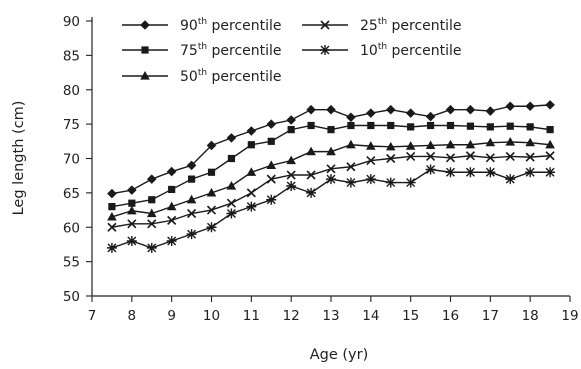 The image size is (581, 369). What do you see at coordinates (411, 50) in the screenshot?
I see `legend-label: 10th percentile` at bounding box center [411, 50].